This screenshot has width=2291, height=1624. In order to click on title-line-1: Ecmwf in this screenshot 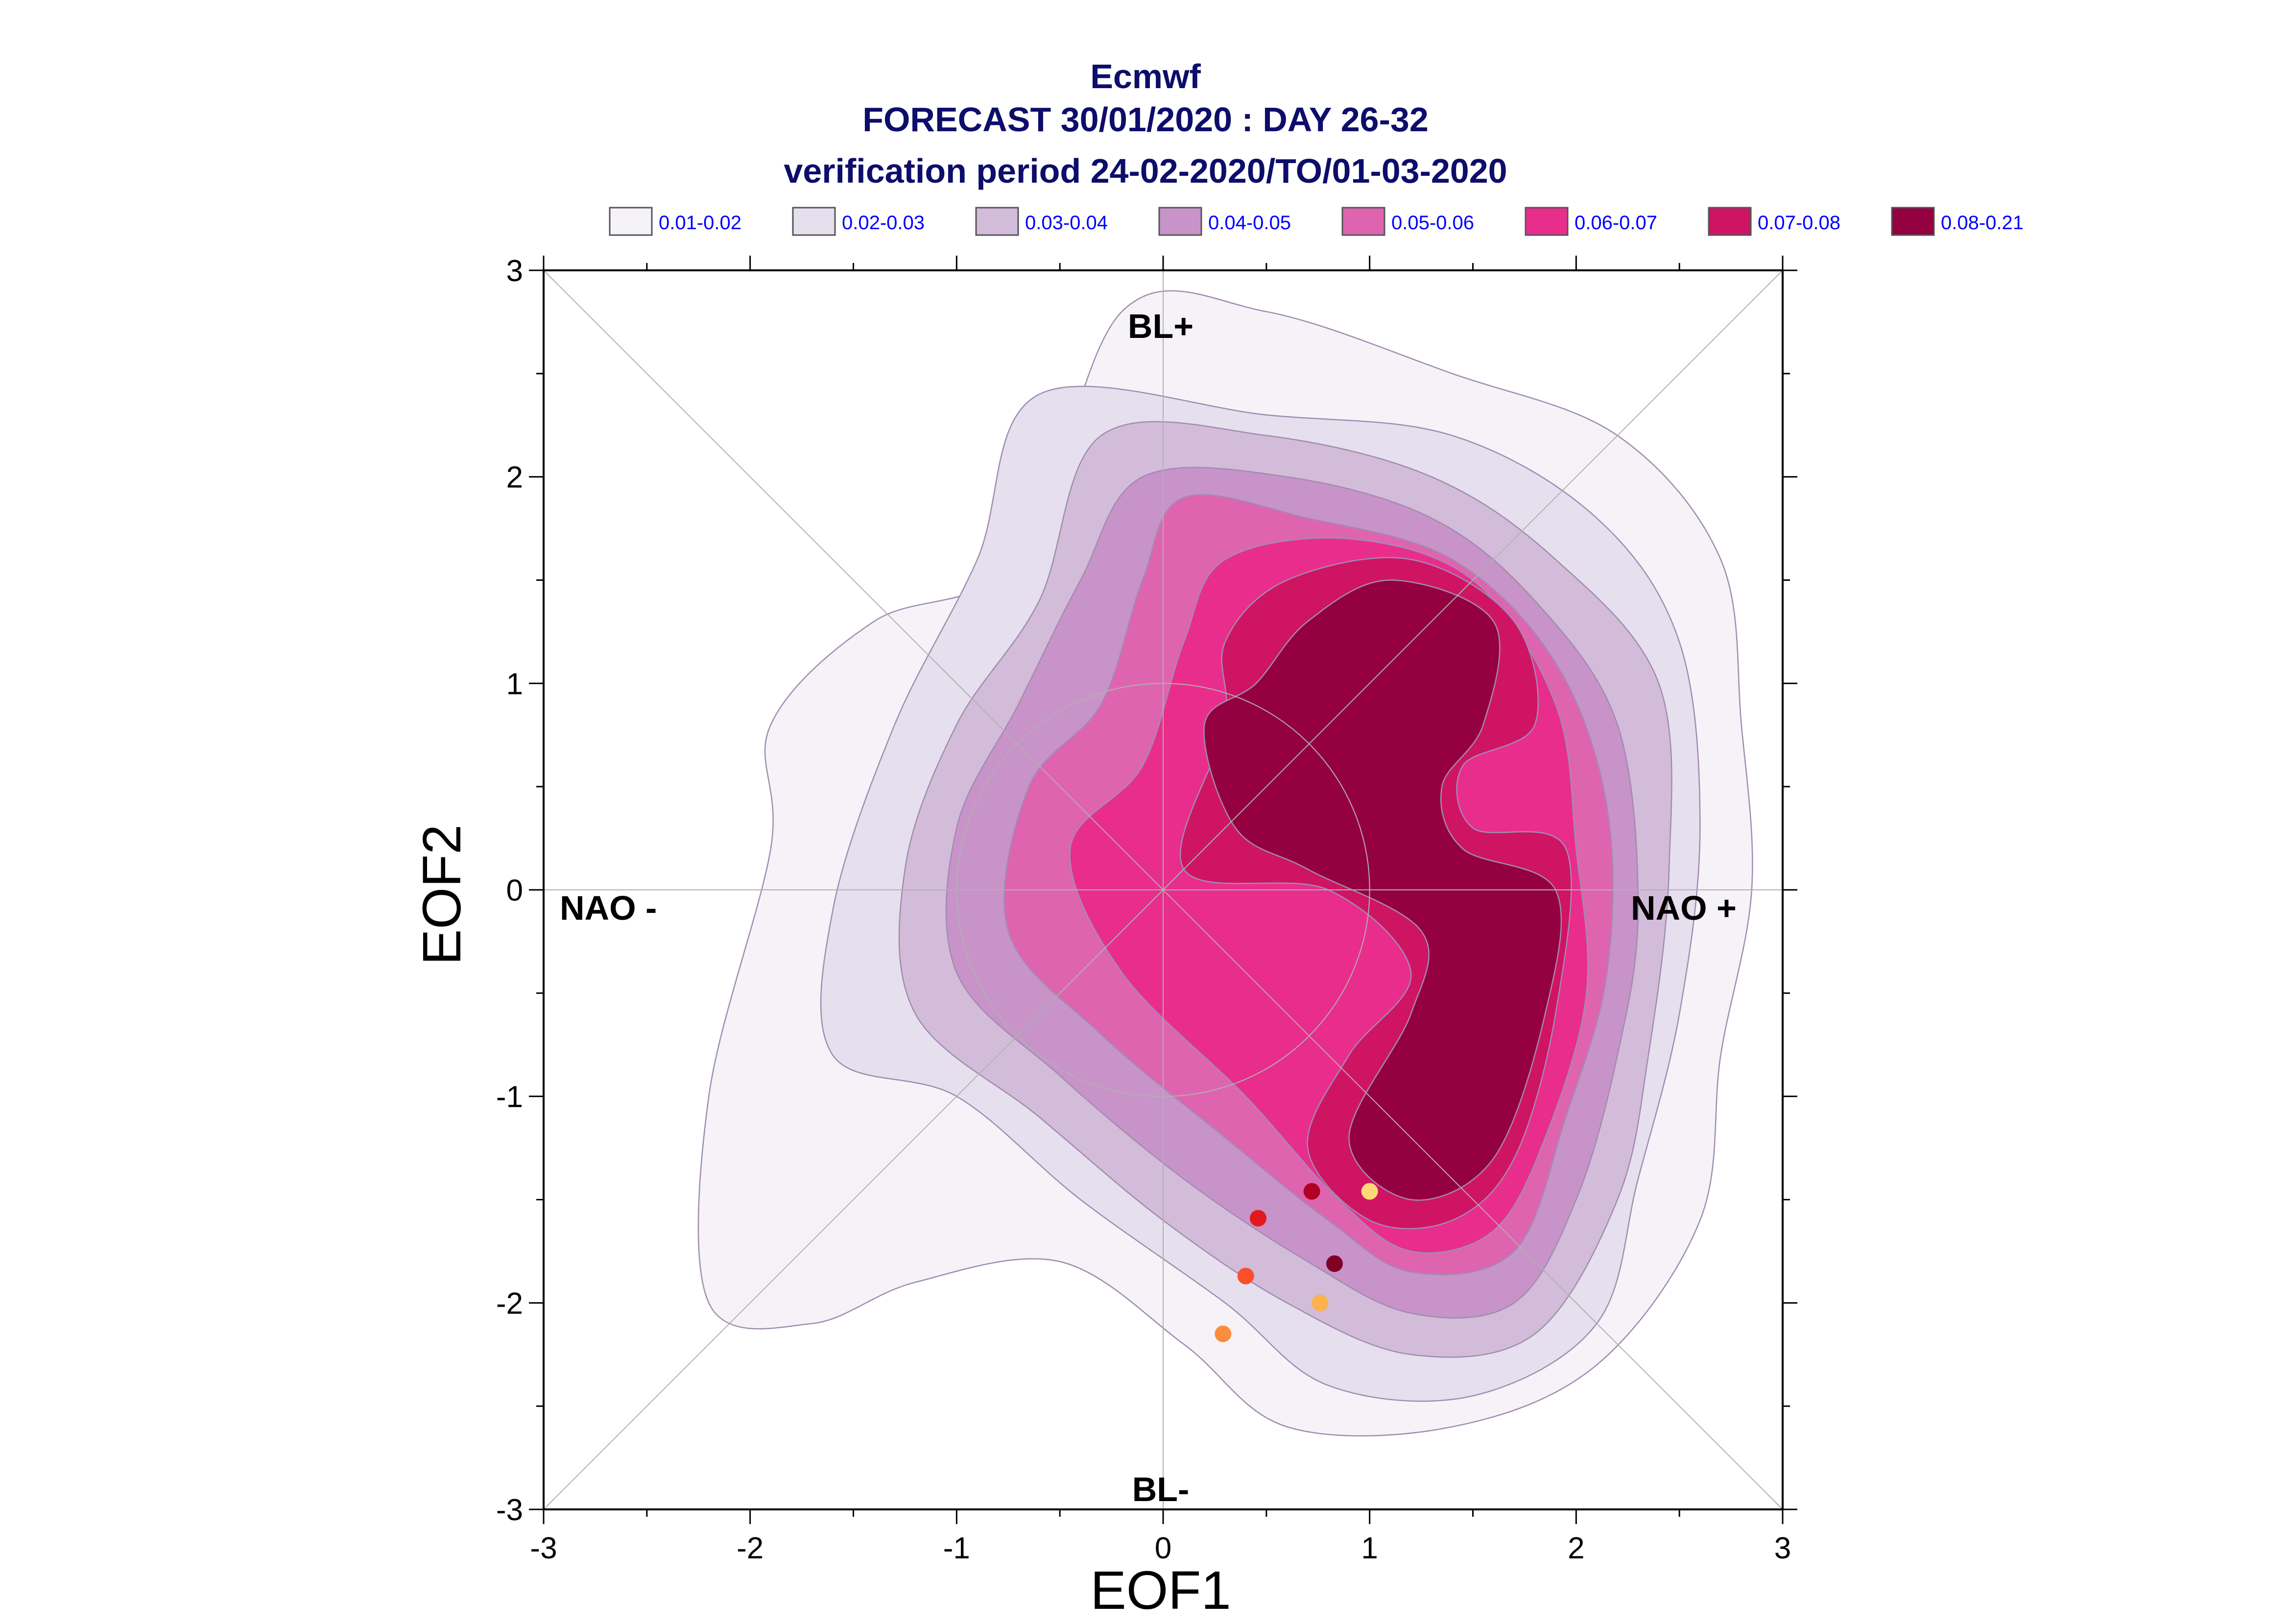, I will do `click(1145, 77)`.